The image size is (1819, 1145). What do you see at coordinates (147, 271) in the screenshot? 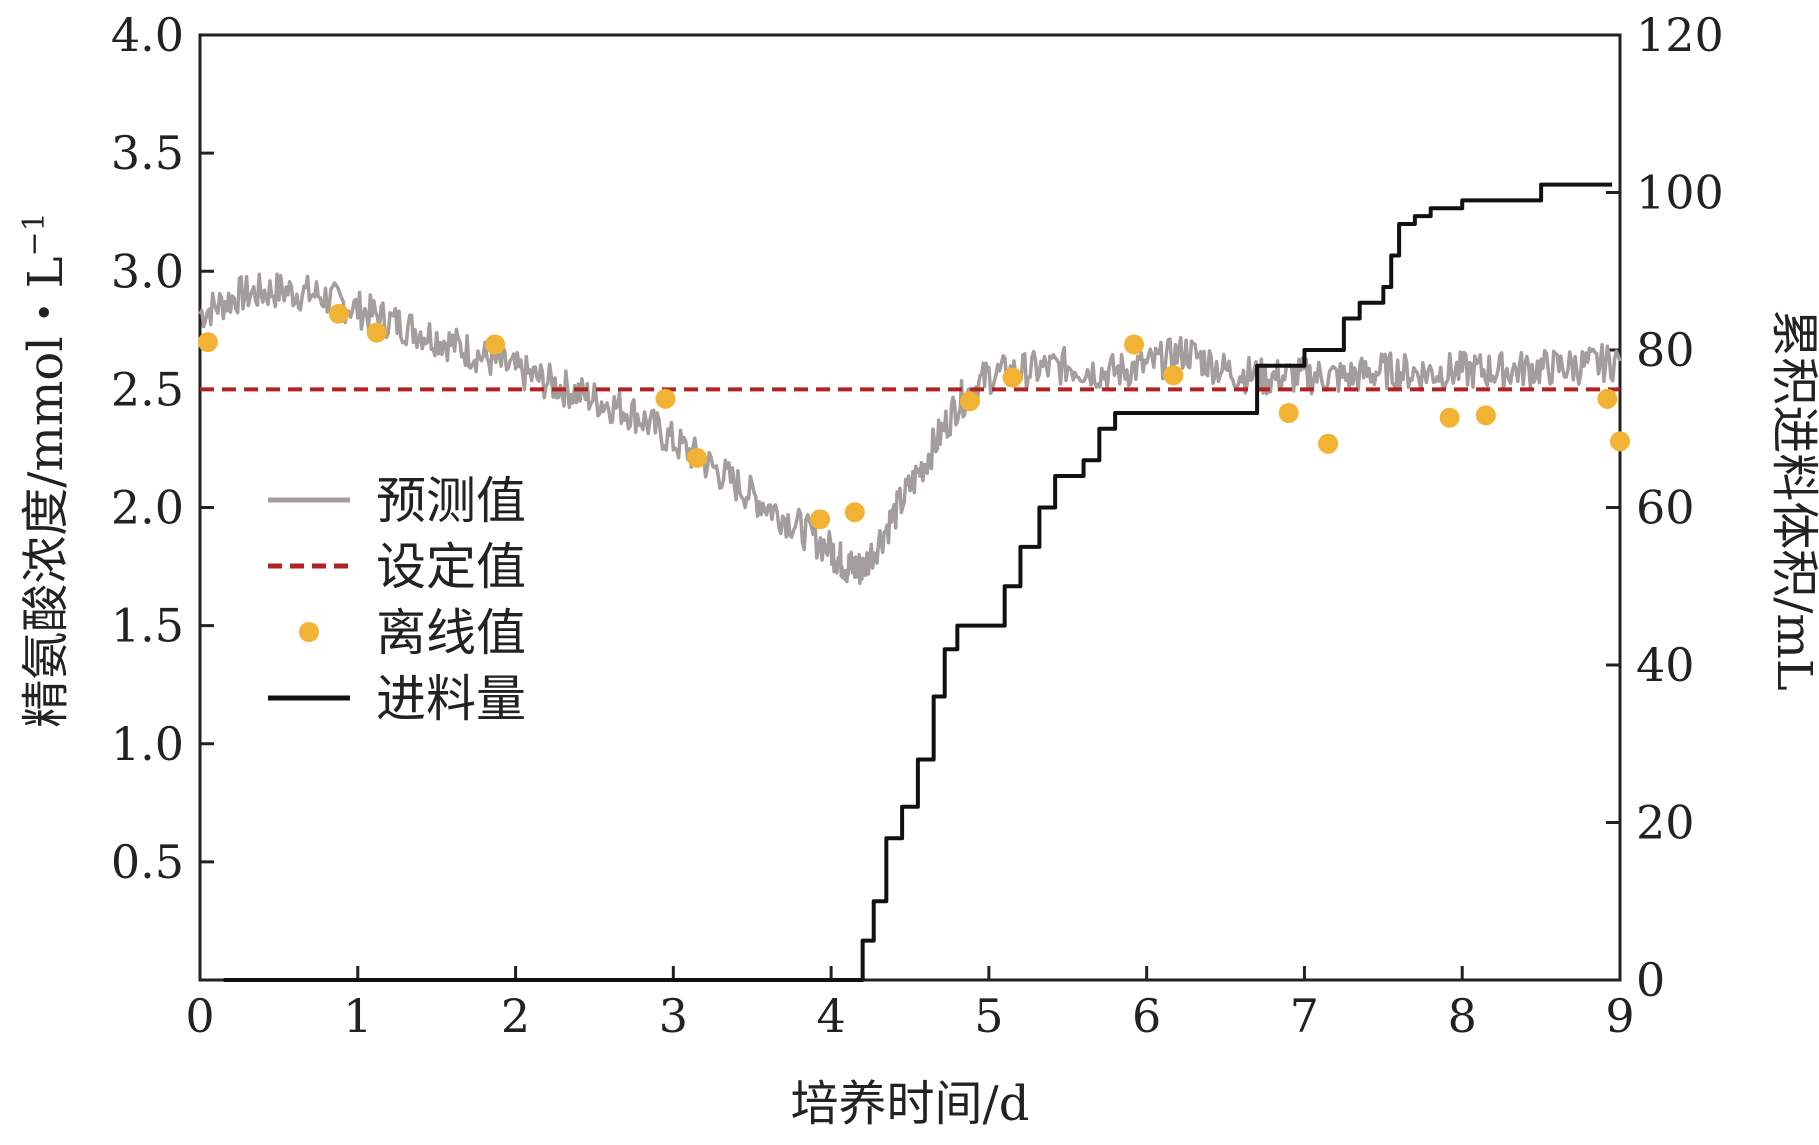
I see `y-left-tick-label: 3.0` at bounding box center [147, 271].